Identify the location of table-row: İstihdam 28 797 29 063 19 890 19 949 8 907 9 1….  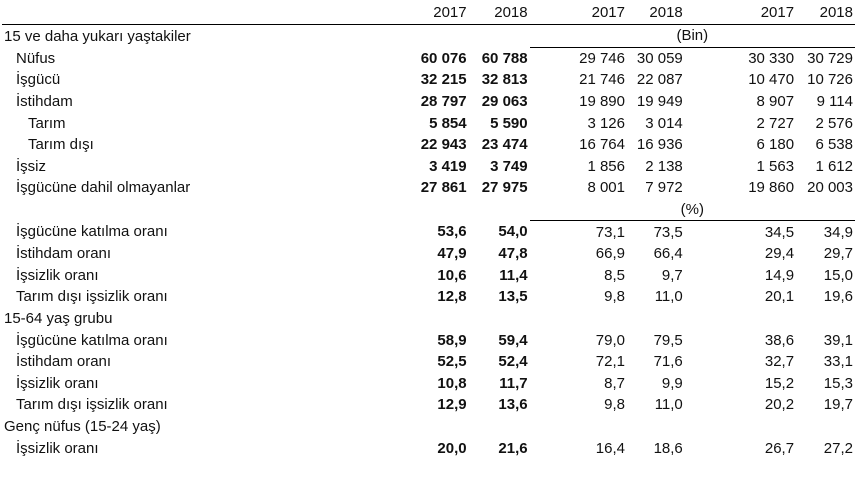
(428, 102).